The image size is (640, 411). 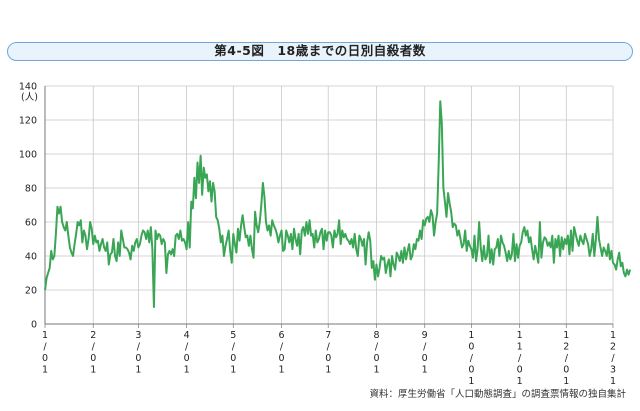 What do you see at coordinates (233, 353) in the screenshot?
I see `x-tick-label: 5/0 1` at bounding box center [233, 353].